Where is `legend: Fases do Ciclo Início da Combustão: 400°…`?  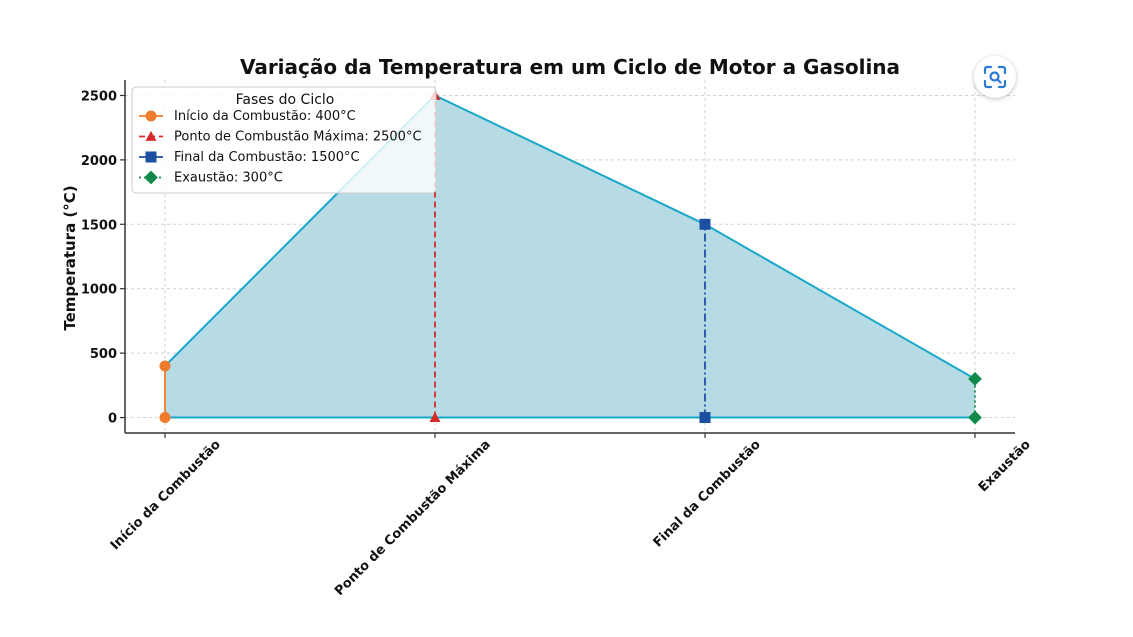 legend: Fases do Ciclo Início da Combustão: 400°… is located at coordinates (284, 140).